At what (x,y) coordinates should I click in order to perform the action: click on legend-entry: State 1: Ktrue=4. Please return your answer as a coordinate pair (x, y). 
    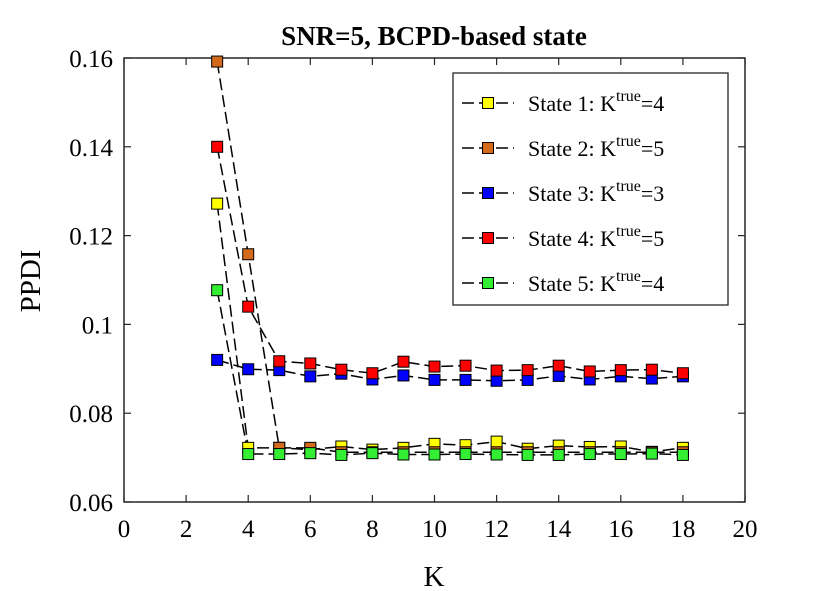
    Looking at the image, I should click on (596, 102).